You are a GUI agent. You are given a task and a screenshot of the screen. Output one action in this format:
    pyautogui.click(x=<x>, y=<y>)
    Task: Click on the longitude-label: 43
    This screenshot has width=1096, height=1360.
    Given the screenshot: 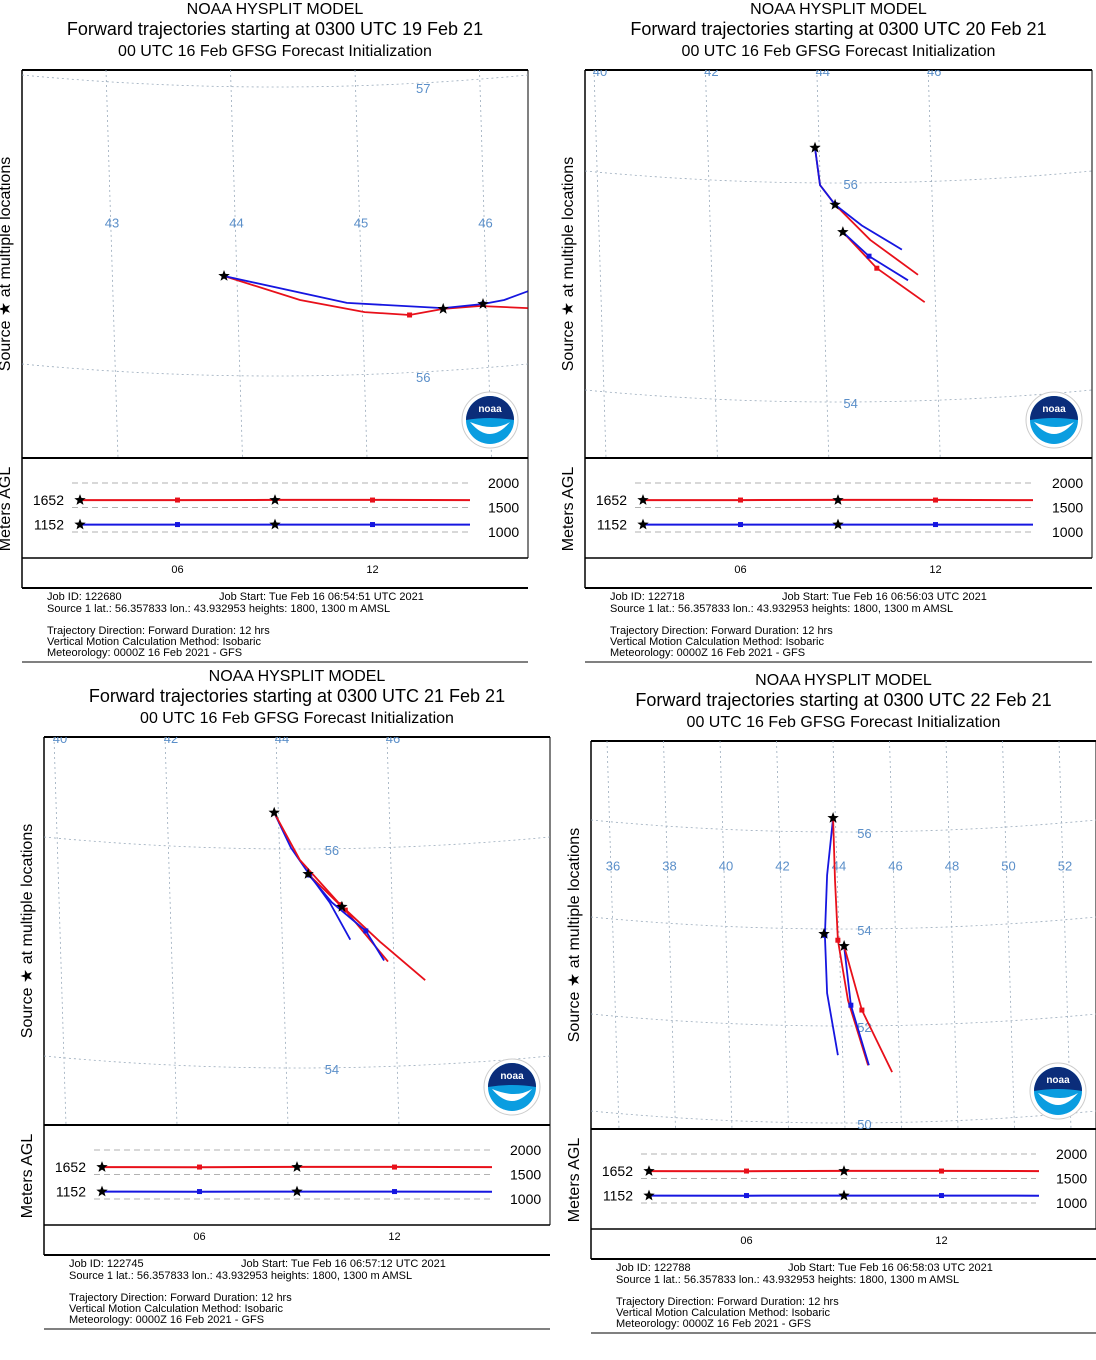 What is the action you would take?
    pyautogui.click(x=112, y=223)
    